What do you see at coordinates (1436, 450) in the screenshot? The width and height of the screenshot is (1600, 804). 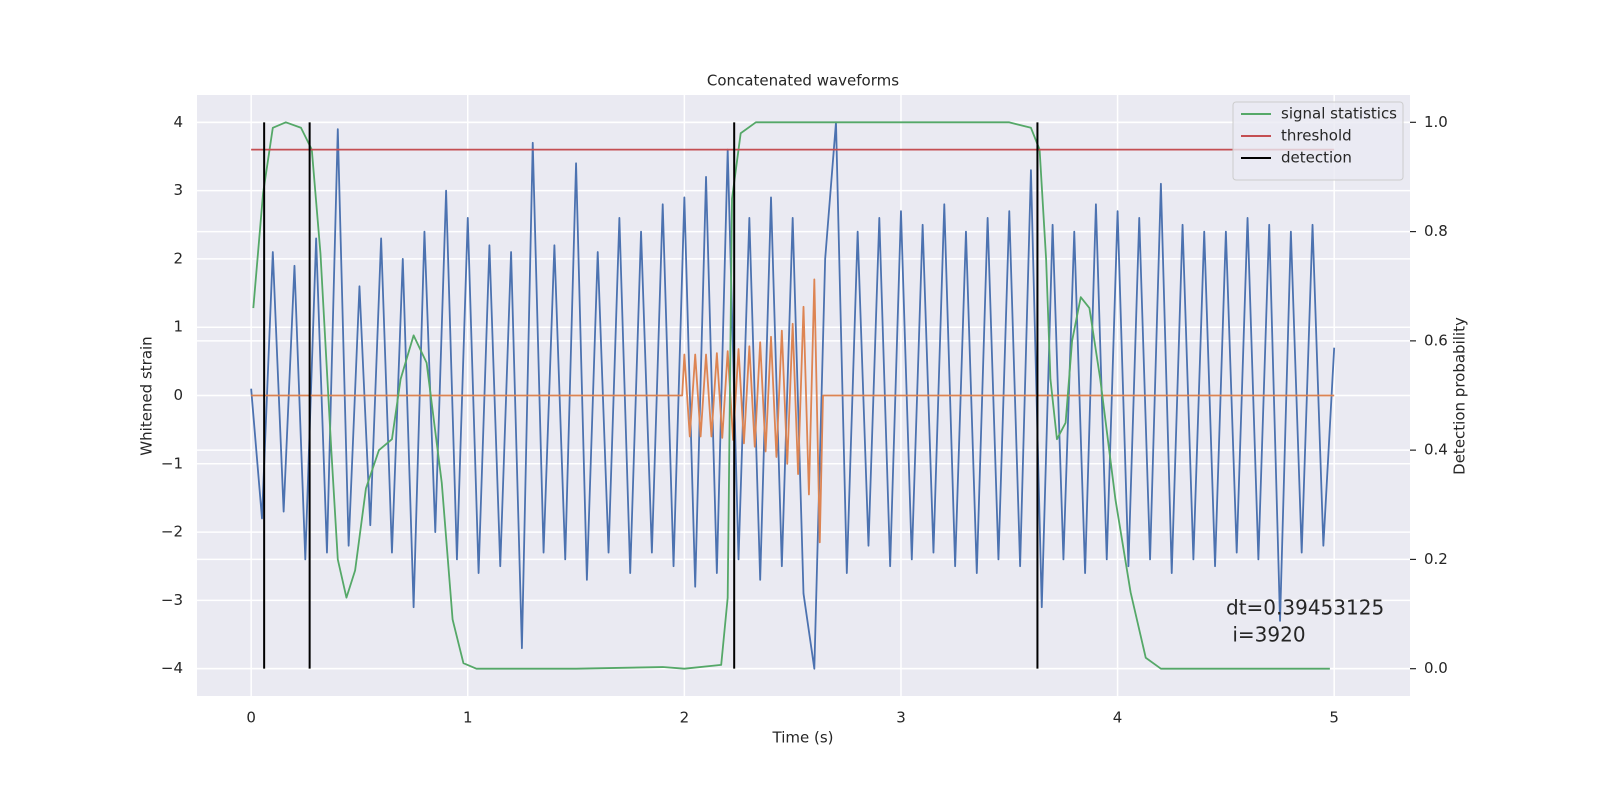 I see `y2-tick-label: 0.4` at bounding box center [1436, 450].